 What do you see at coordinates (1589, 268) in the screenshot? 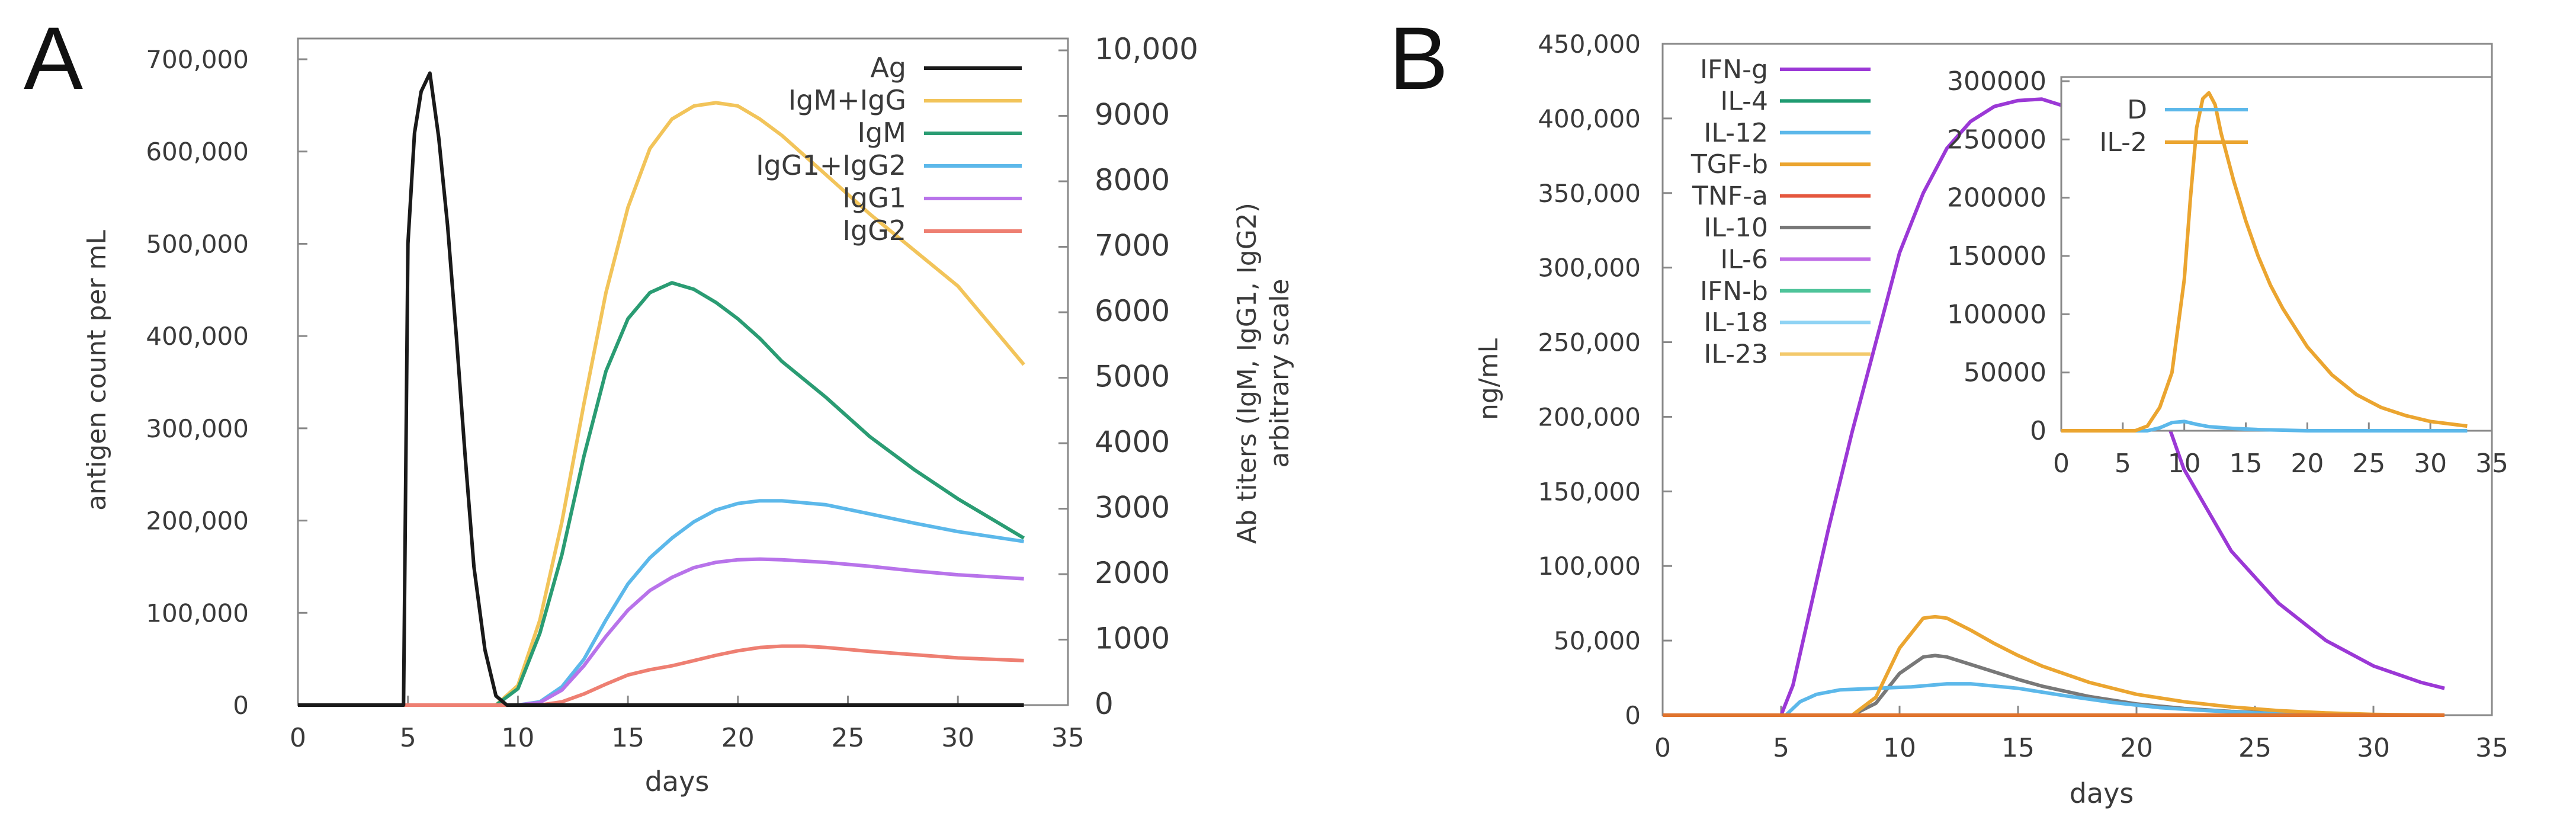
I see `b-y-tick-label: 300,000` at bounding box center [1589, 268].